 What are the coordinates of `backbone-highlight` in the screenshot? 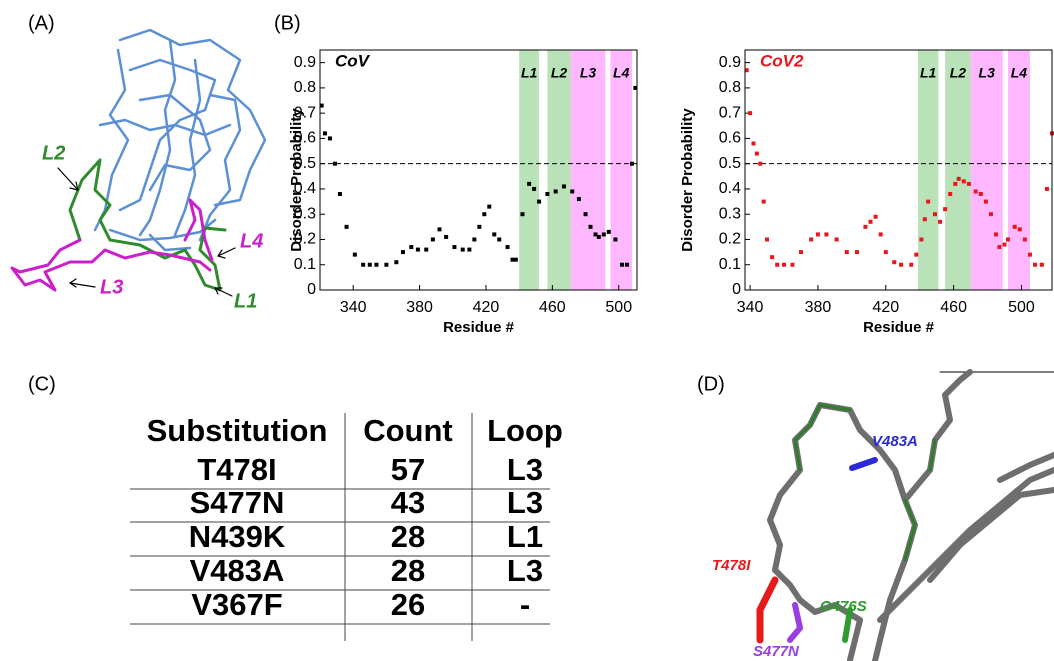 It's located at (865, 482).